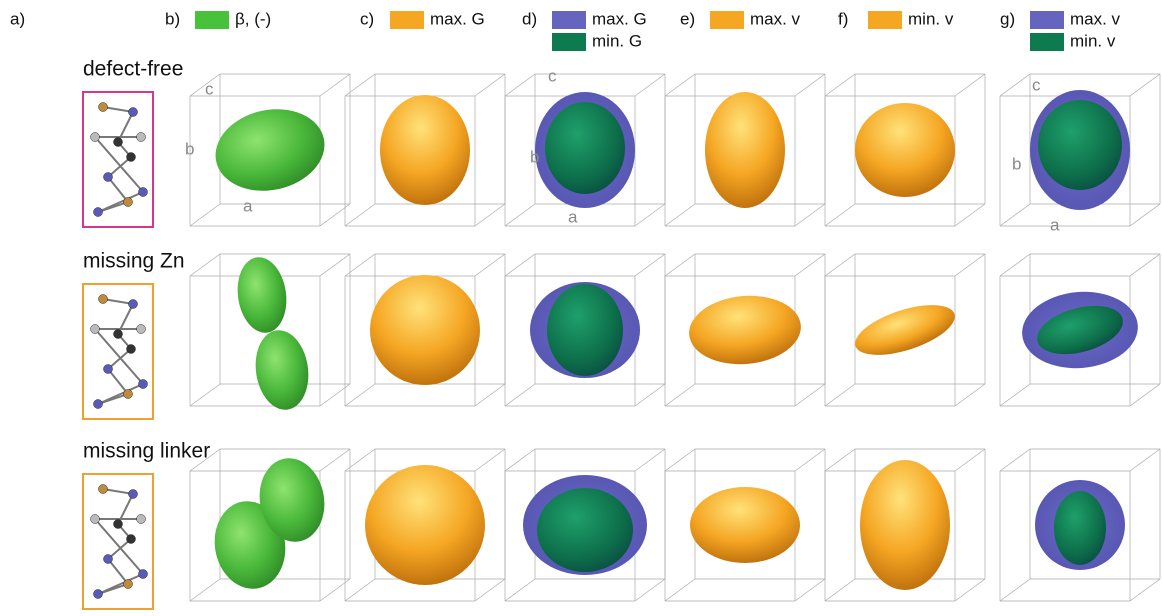  What do you see at coordinates (617, 40) in the screenshot?
I see `legend-label: min. G` at bounding box center [617, 40].